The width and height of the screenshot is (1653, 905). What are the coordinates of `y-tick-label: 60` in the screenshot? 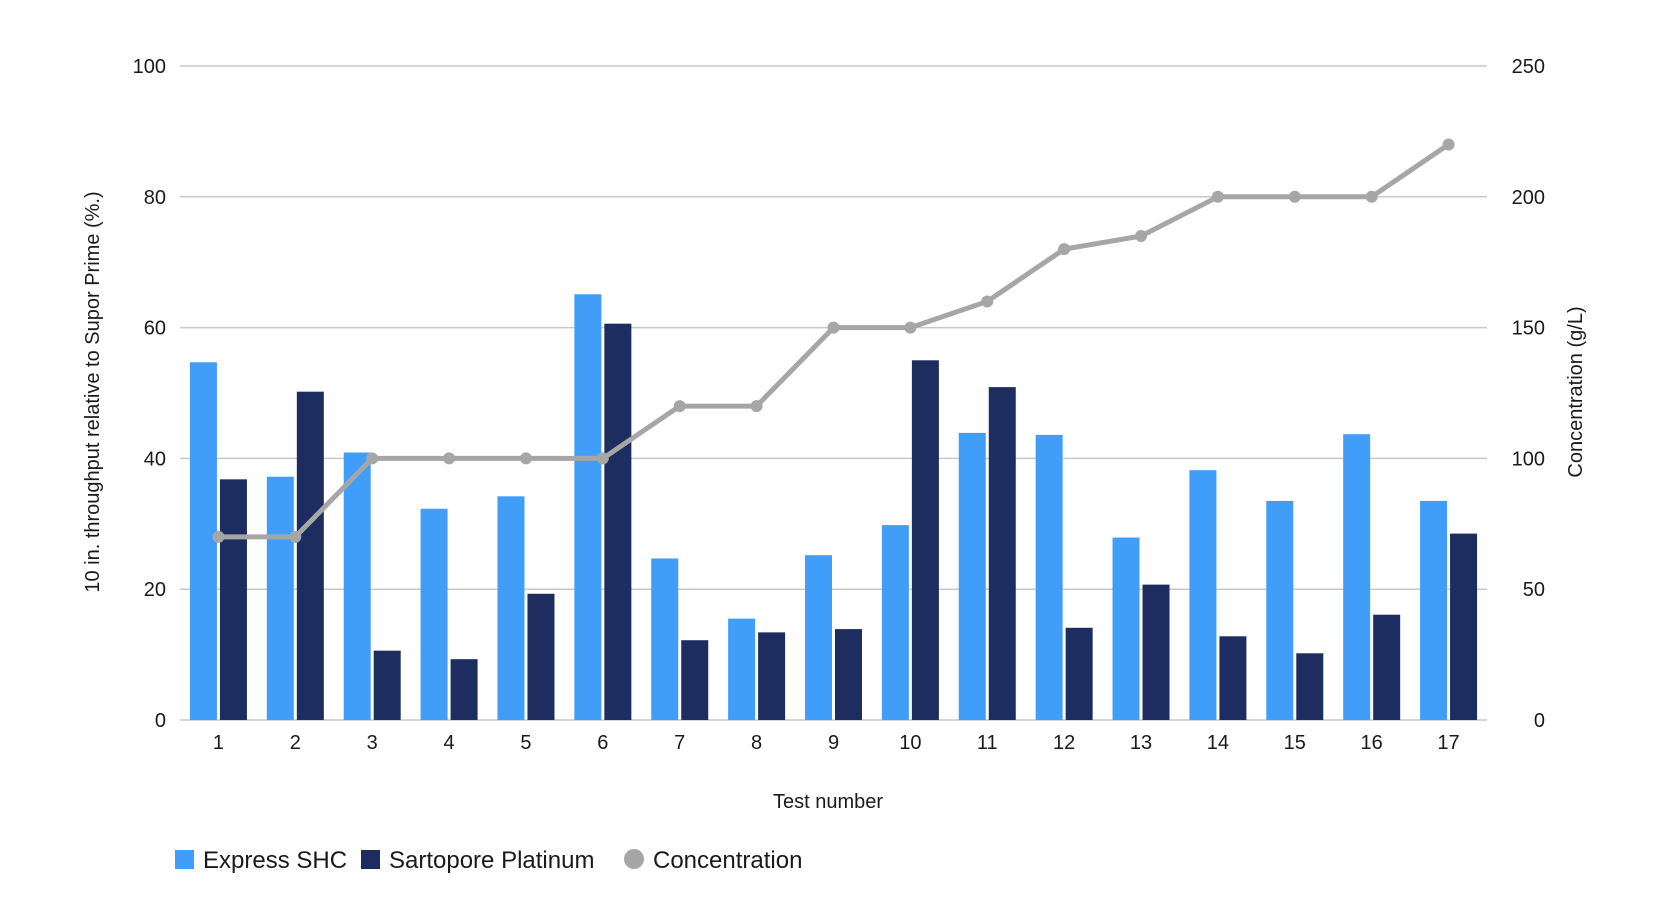 It's located at (155, 329).